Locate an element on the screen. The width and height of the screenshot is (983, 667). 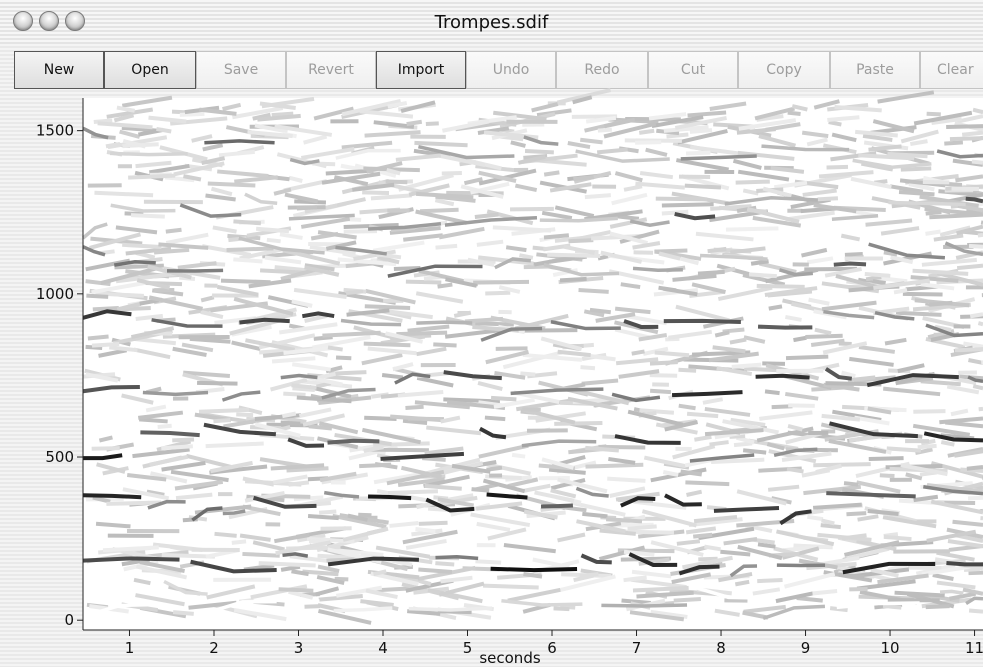
paste-button: Paste is located at coordinates (875, 70).